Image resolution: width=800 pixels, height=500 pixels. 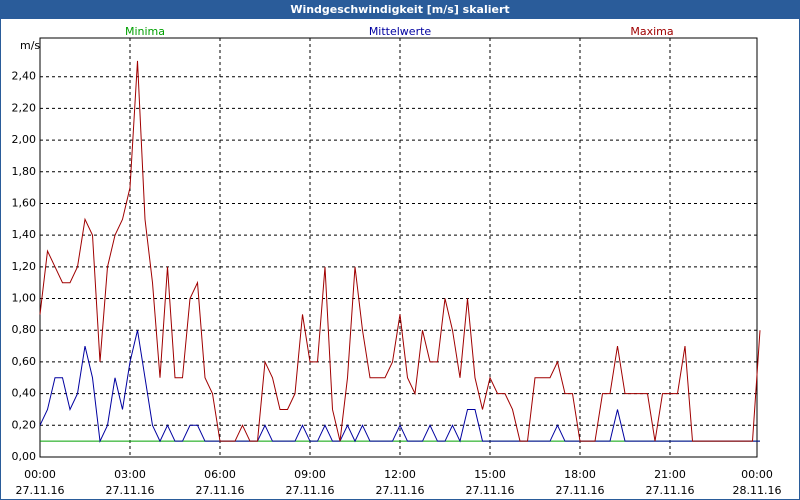 I want to click on x-tick-label: 03:00, so click(x=130, y=474).